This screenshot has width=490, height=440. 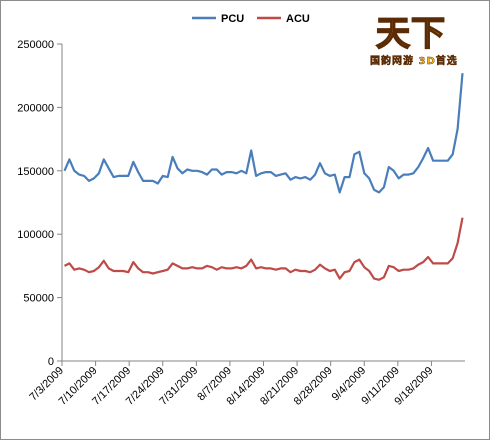 I want to click on game-logo: 天下 国韵网游 3D首选, so click(x=424, y=39).